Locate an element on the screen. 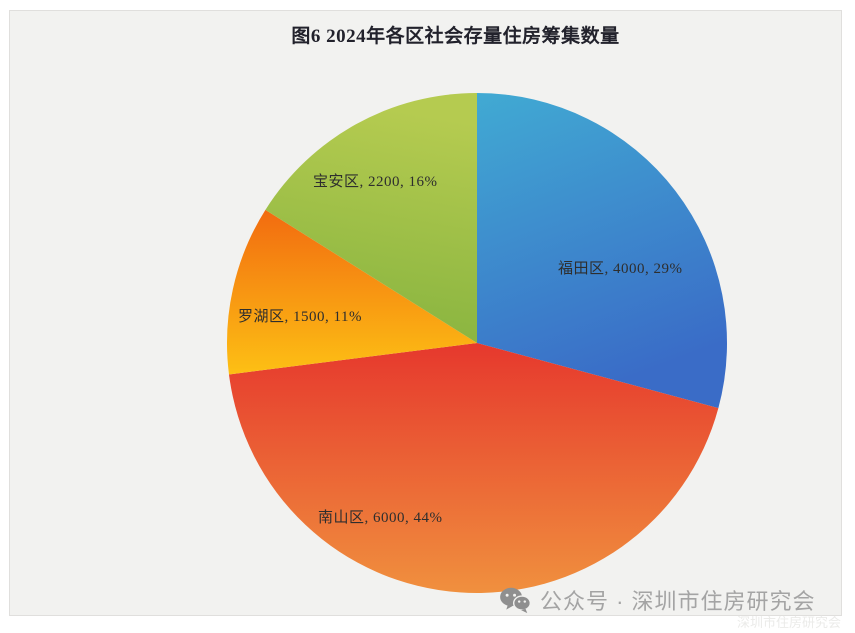  chart-title: 图6 2024年各区社会存量住房筹集数量 is located at coordinates (455, 36).